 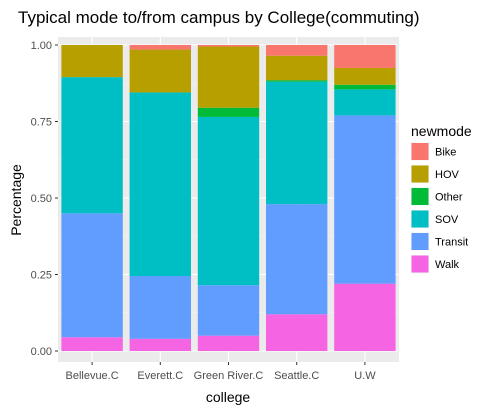 What do you see at coordinates (92, 61) in the screenshot?
I see `bar-segment-bellevue-c-hov` at bounding box center [92, 61].